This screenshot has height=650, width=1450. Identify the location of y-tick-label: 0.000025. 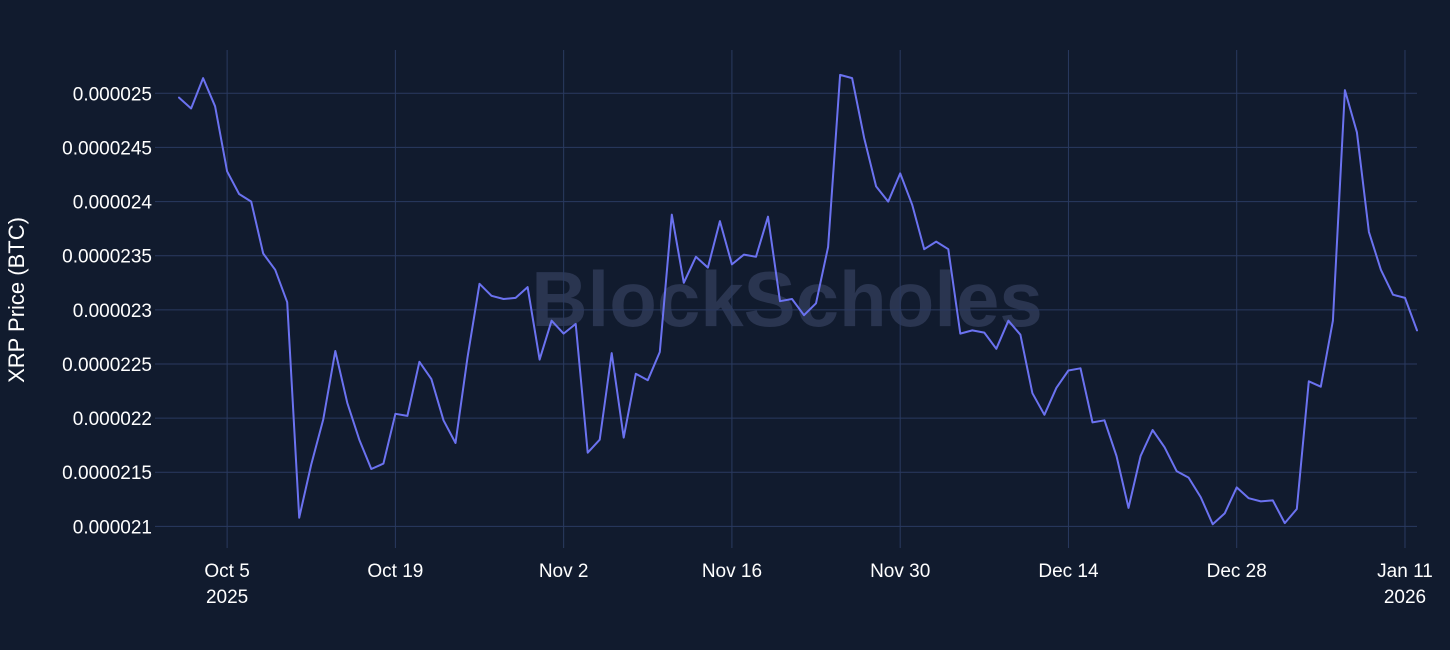
(112, 94).